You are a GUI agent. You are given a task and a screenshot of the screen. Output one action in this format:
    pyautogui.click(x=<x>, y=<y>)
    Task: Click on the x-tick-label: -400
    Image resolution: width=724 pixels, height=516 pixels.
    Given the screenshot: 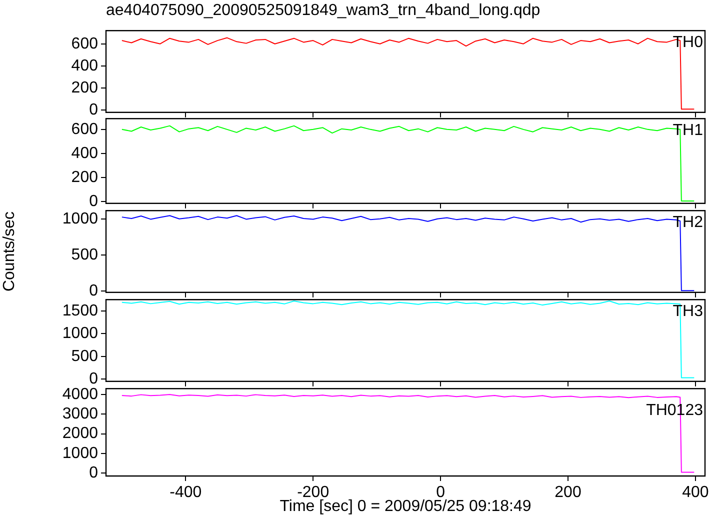 What is the action you would take?
    pyautogui.click(x=186, y=493)
    